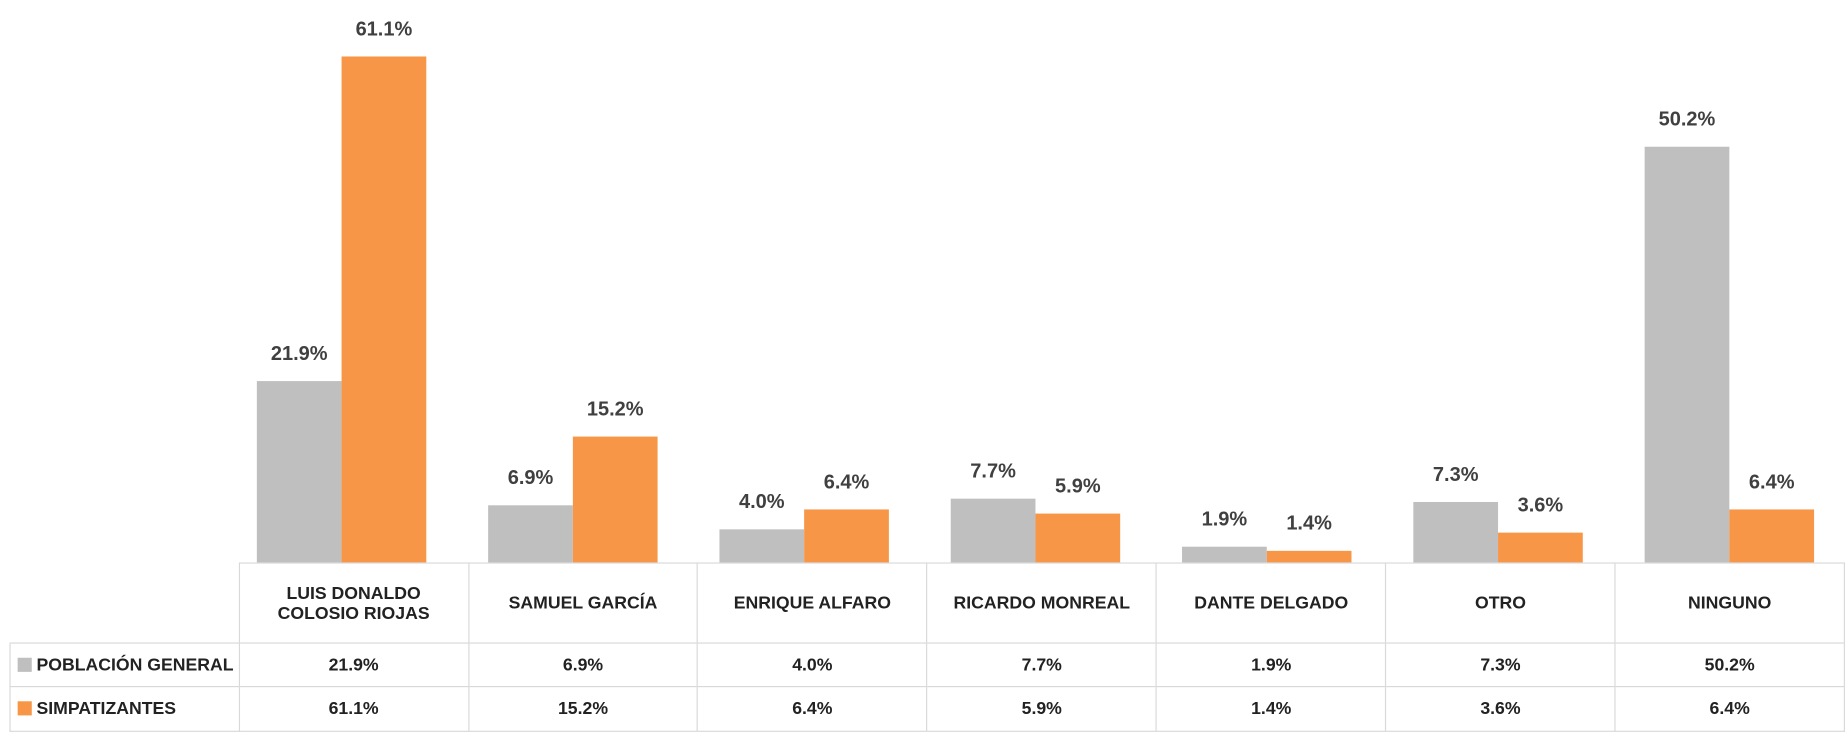 The image size is (1845, 732). Describe the element at coordinates (1078, 486) in the screenshot. I see `data-label: 5.9%` at that location.